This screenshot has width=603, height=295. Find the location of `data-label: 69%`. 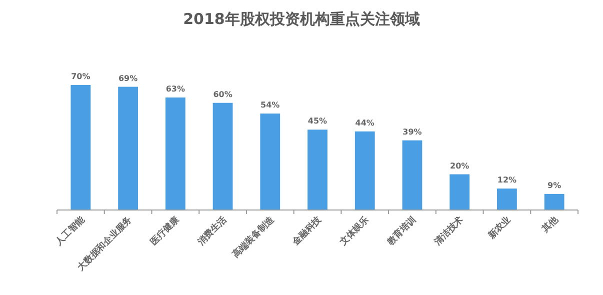

data-label: 69% is located at coordinates (128, 78).